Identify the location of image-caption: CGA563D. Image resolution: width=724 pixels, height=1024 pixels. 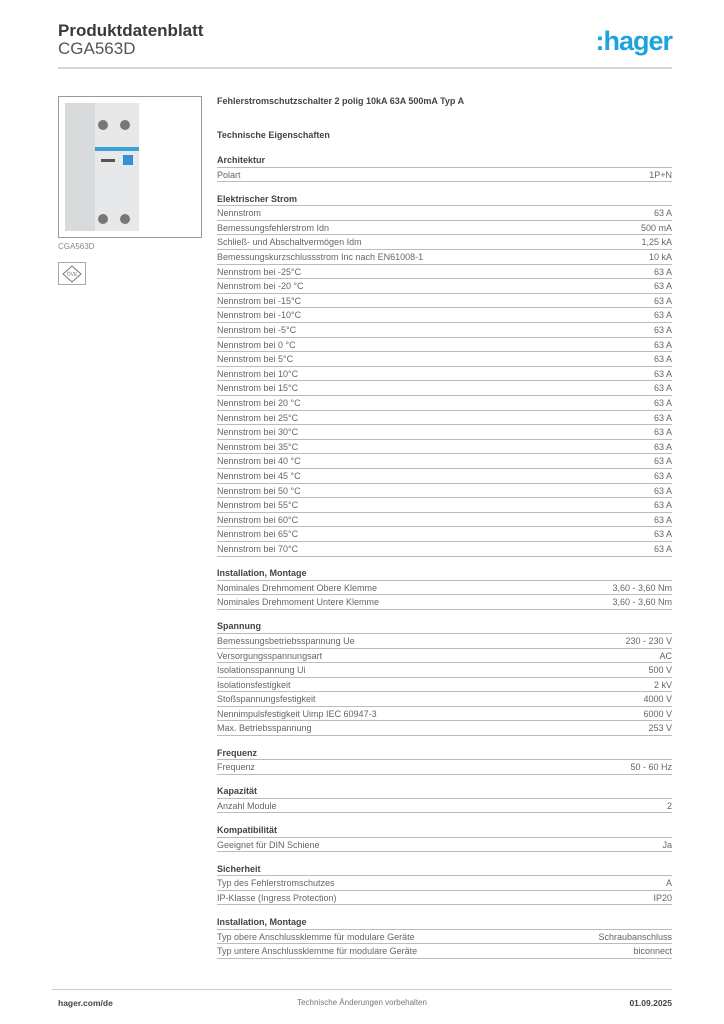
(76, 246).